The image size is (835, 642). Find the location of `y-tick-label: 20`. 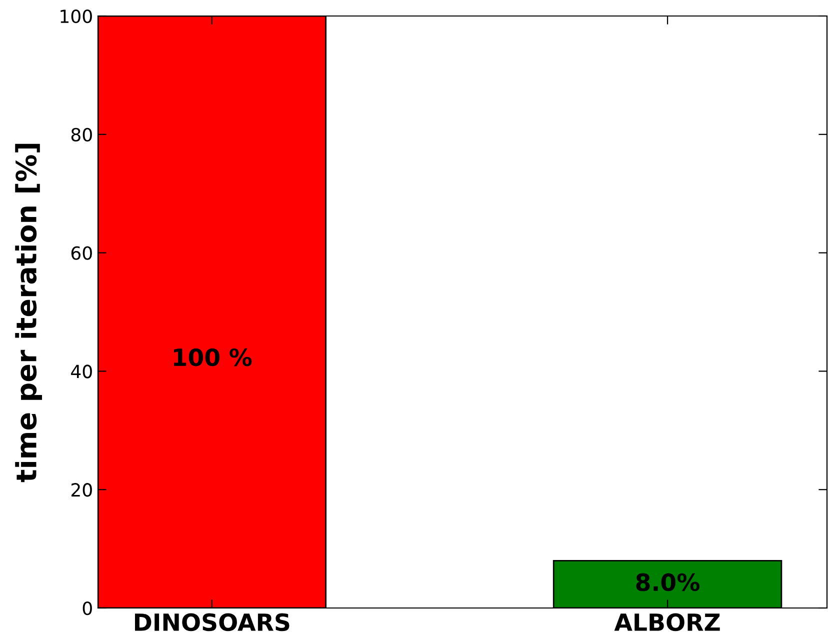

y-tick-label: 20 is located at coordinates (81, 490).